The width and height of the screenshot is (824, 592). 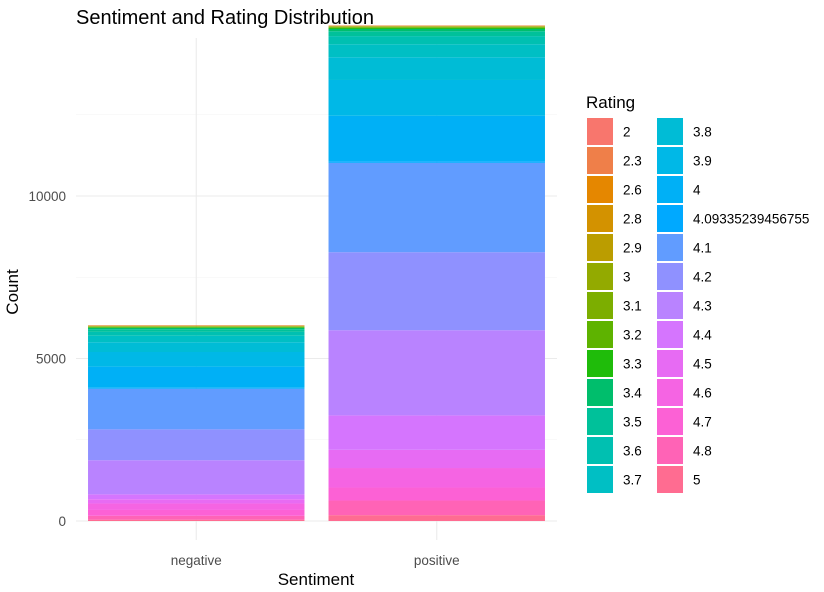 What do you see at coordinates (632, 480) in the screenshot?
I see `legend-label: 3.7` at bounding box center [632, 480].